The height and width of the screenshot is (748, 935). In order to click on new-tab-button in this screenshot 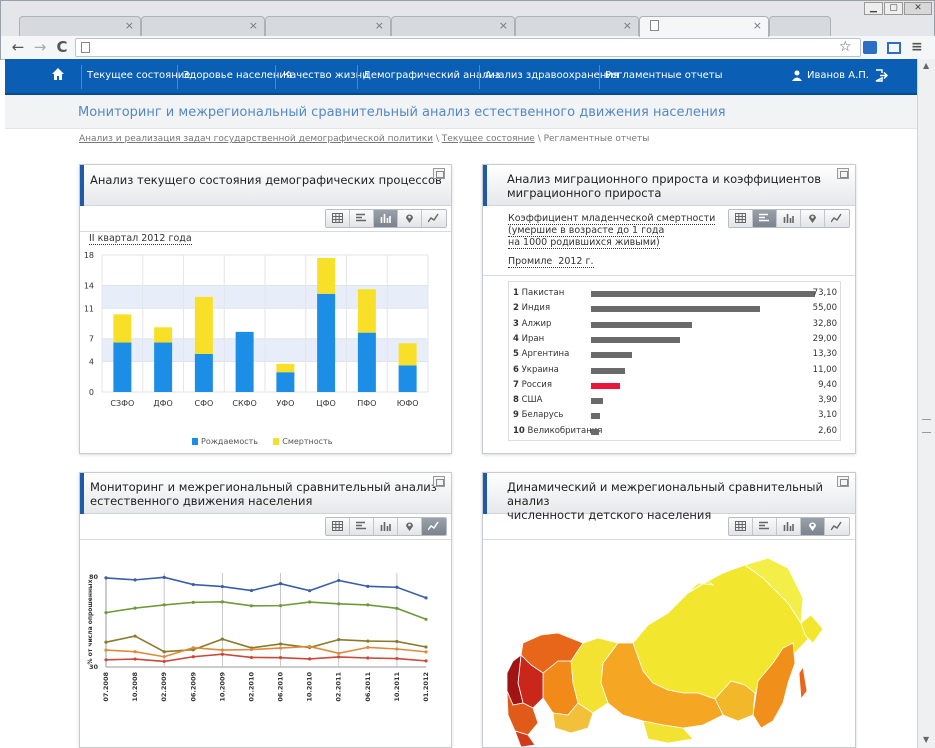, I will do `click(800, 26)`.